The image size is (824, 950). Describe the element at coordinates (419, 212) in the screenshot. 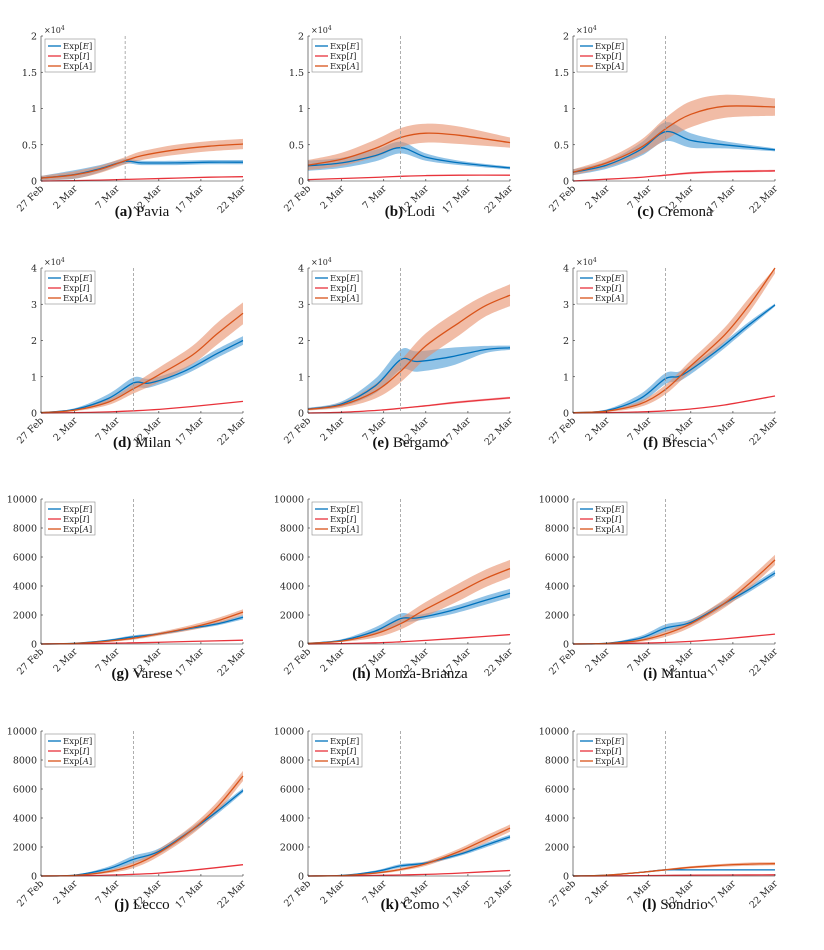

I see `caption-title: Lodi` at that location.